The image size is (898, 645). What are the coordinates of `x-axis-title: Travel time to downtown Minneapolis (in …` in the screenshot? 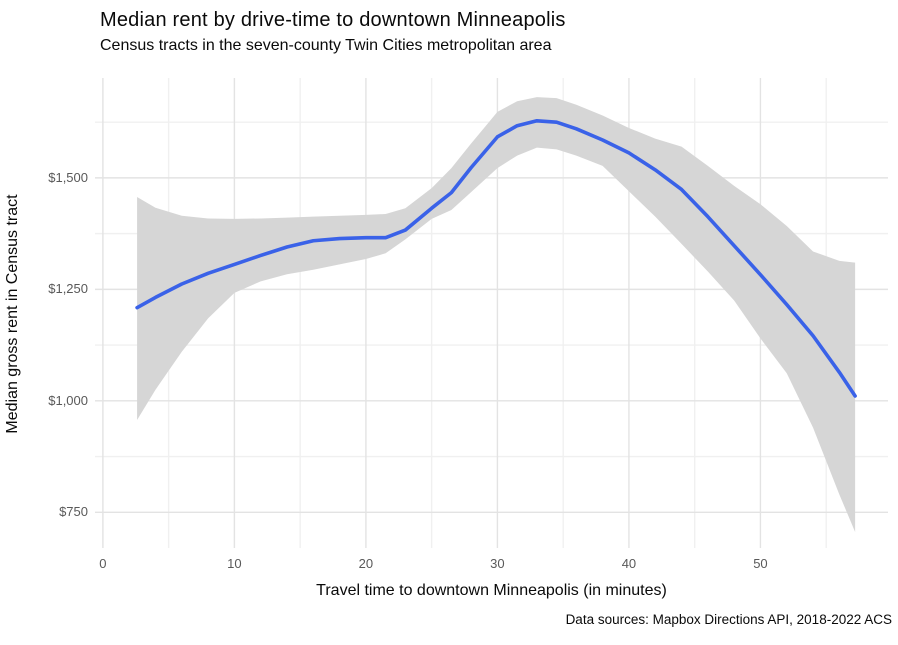 It's located at (491, 590).